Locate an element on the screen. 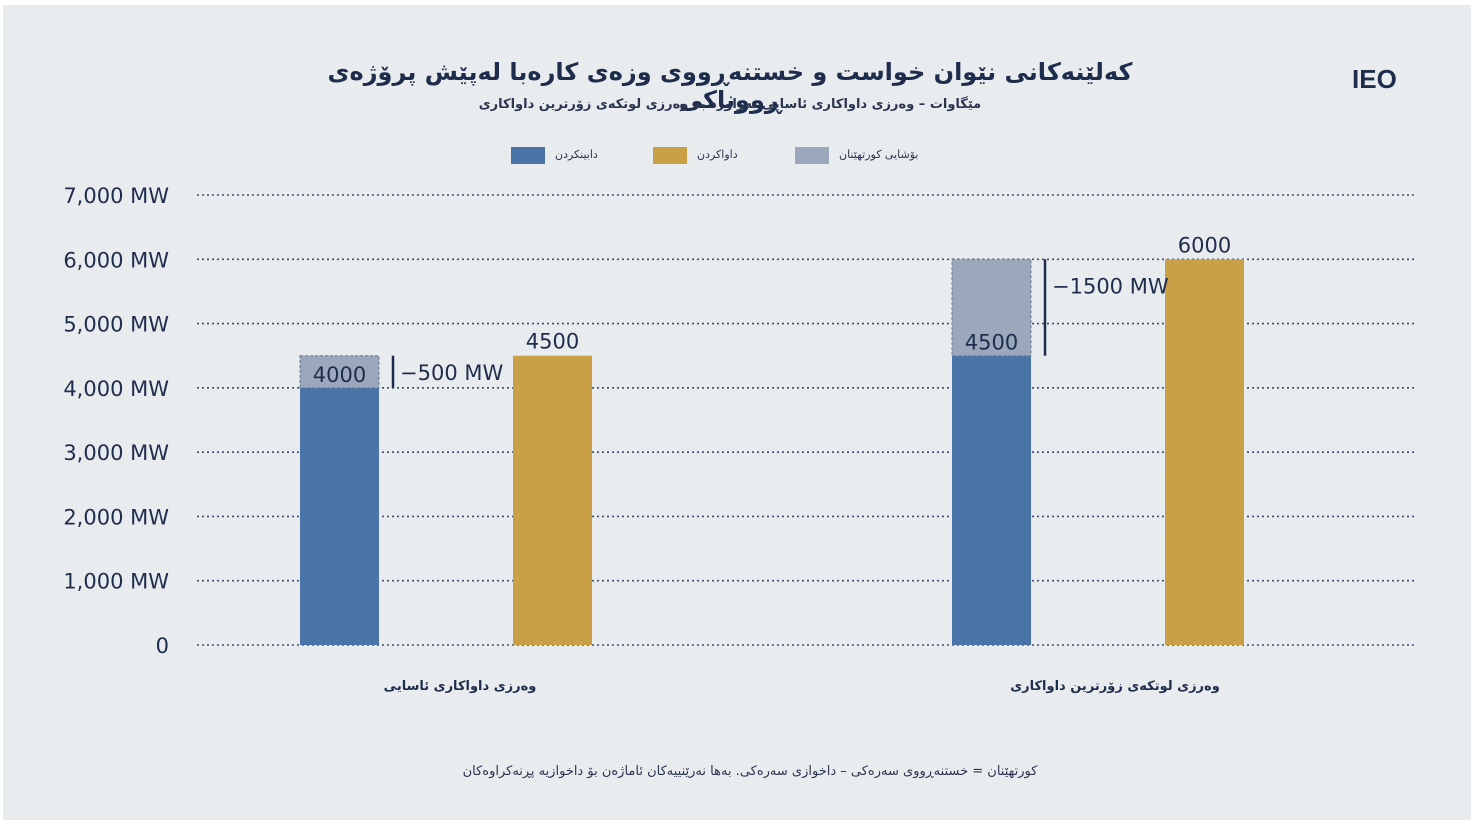 Image resolution: width=1474 pixels, height=822 pixels. y-tick-label: 4,000 MW is located at coordinates (116, 389).